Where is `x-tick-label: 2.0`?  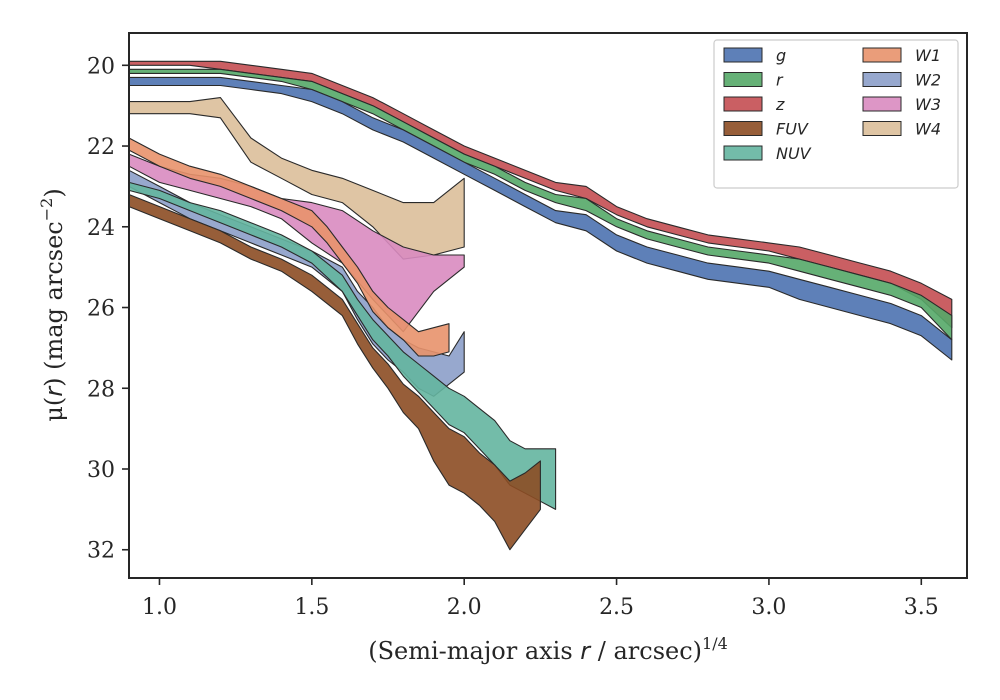 x-tick-label: 2.0 is located at coordinates (464, 607).